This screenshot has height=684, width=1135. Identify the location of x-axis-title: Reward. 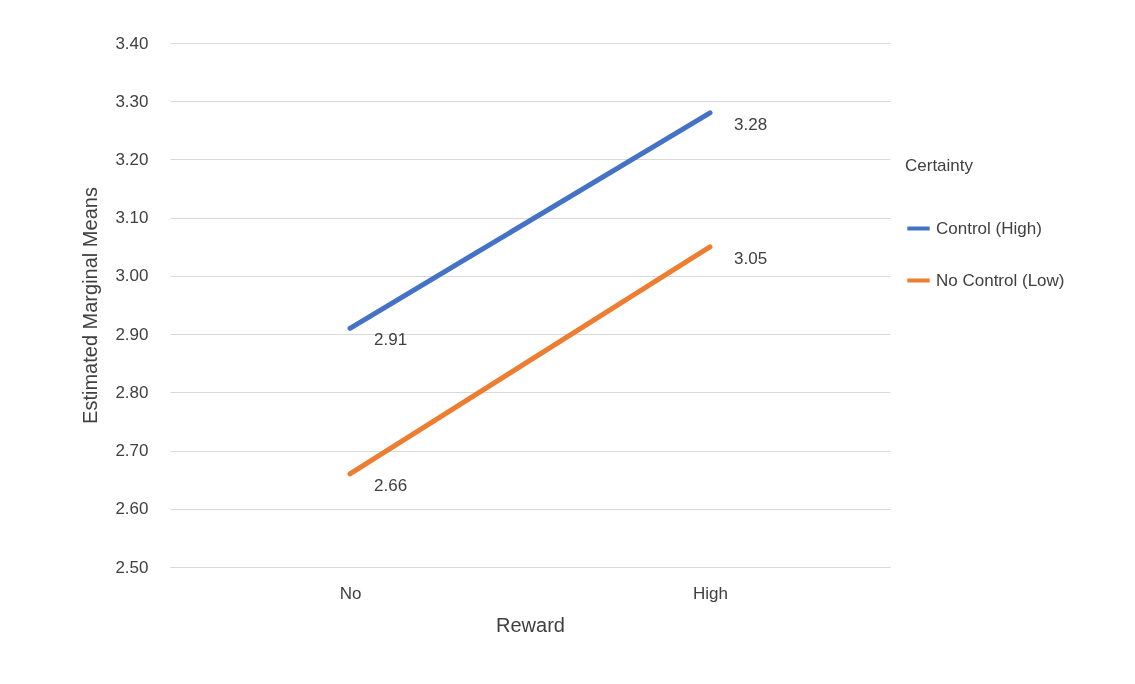
(530, 624).